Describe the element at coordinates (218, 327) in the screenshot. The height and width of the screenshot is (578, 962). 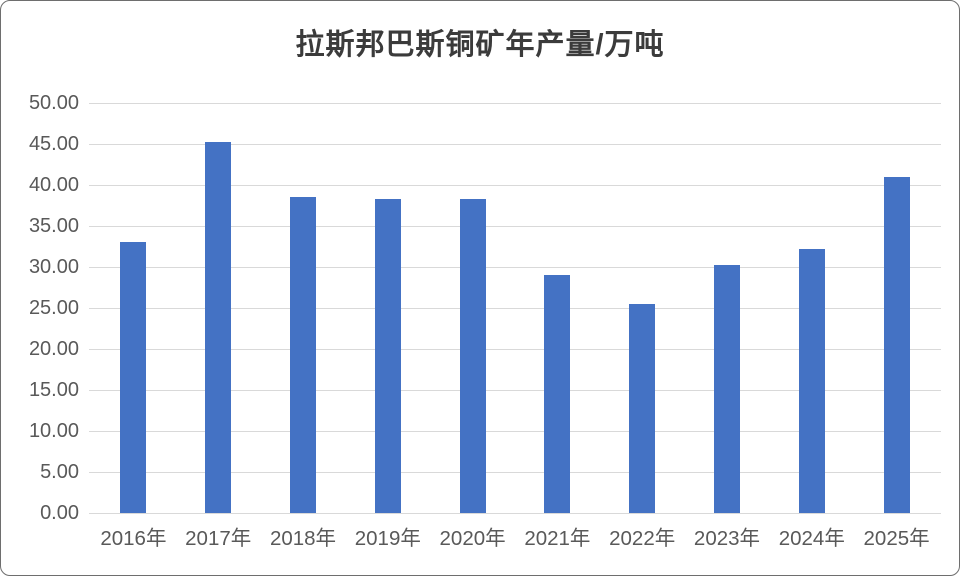
I see `bar-2017年` at that location.